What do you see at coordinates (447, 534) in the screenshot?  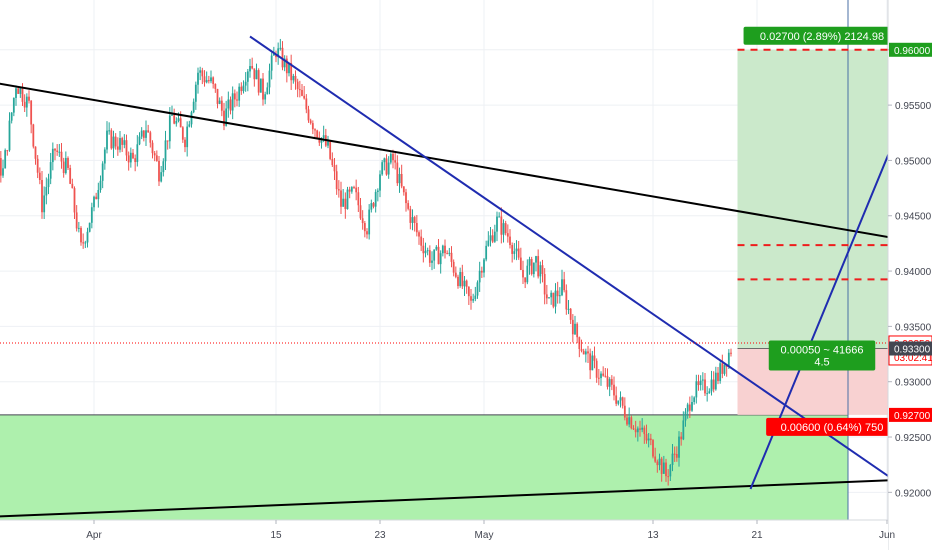 I see `time-axis: Apr1523May1321Jun17Jul15` at bounding box center [447, 534].